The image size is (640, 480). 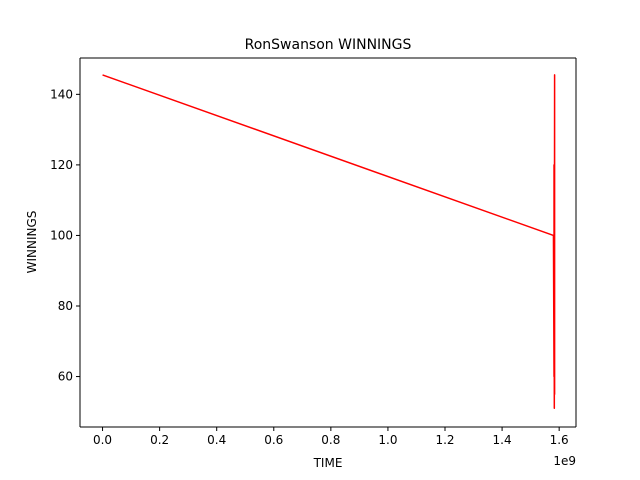 What do you see at coordinates (65, 377) in the screenshot?
I see `y-tick-label: 60` at bounding box center [65, 377].